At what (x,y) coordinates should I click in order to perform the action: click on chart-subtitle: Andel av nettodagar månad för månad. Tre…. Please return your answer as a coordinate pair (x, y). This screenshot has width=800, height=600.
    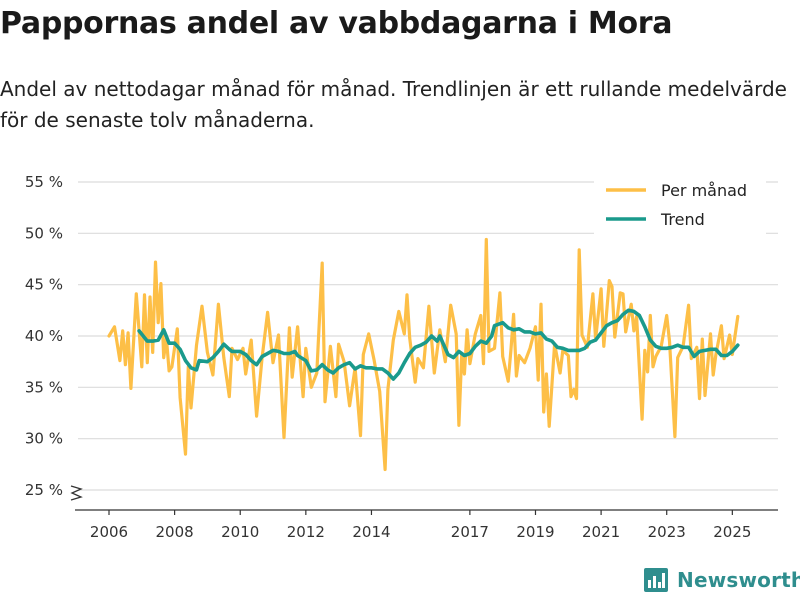
    Looking at the image, I should click on (393, 104).